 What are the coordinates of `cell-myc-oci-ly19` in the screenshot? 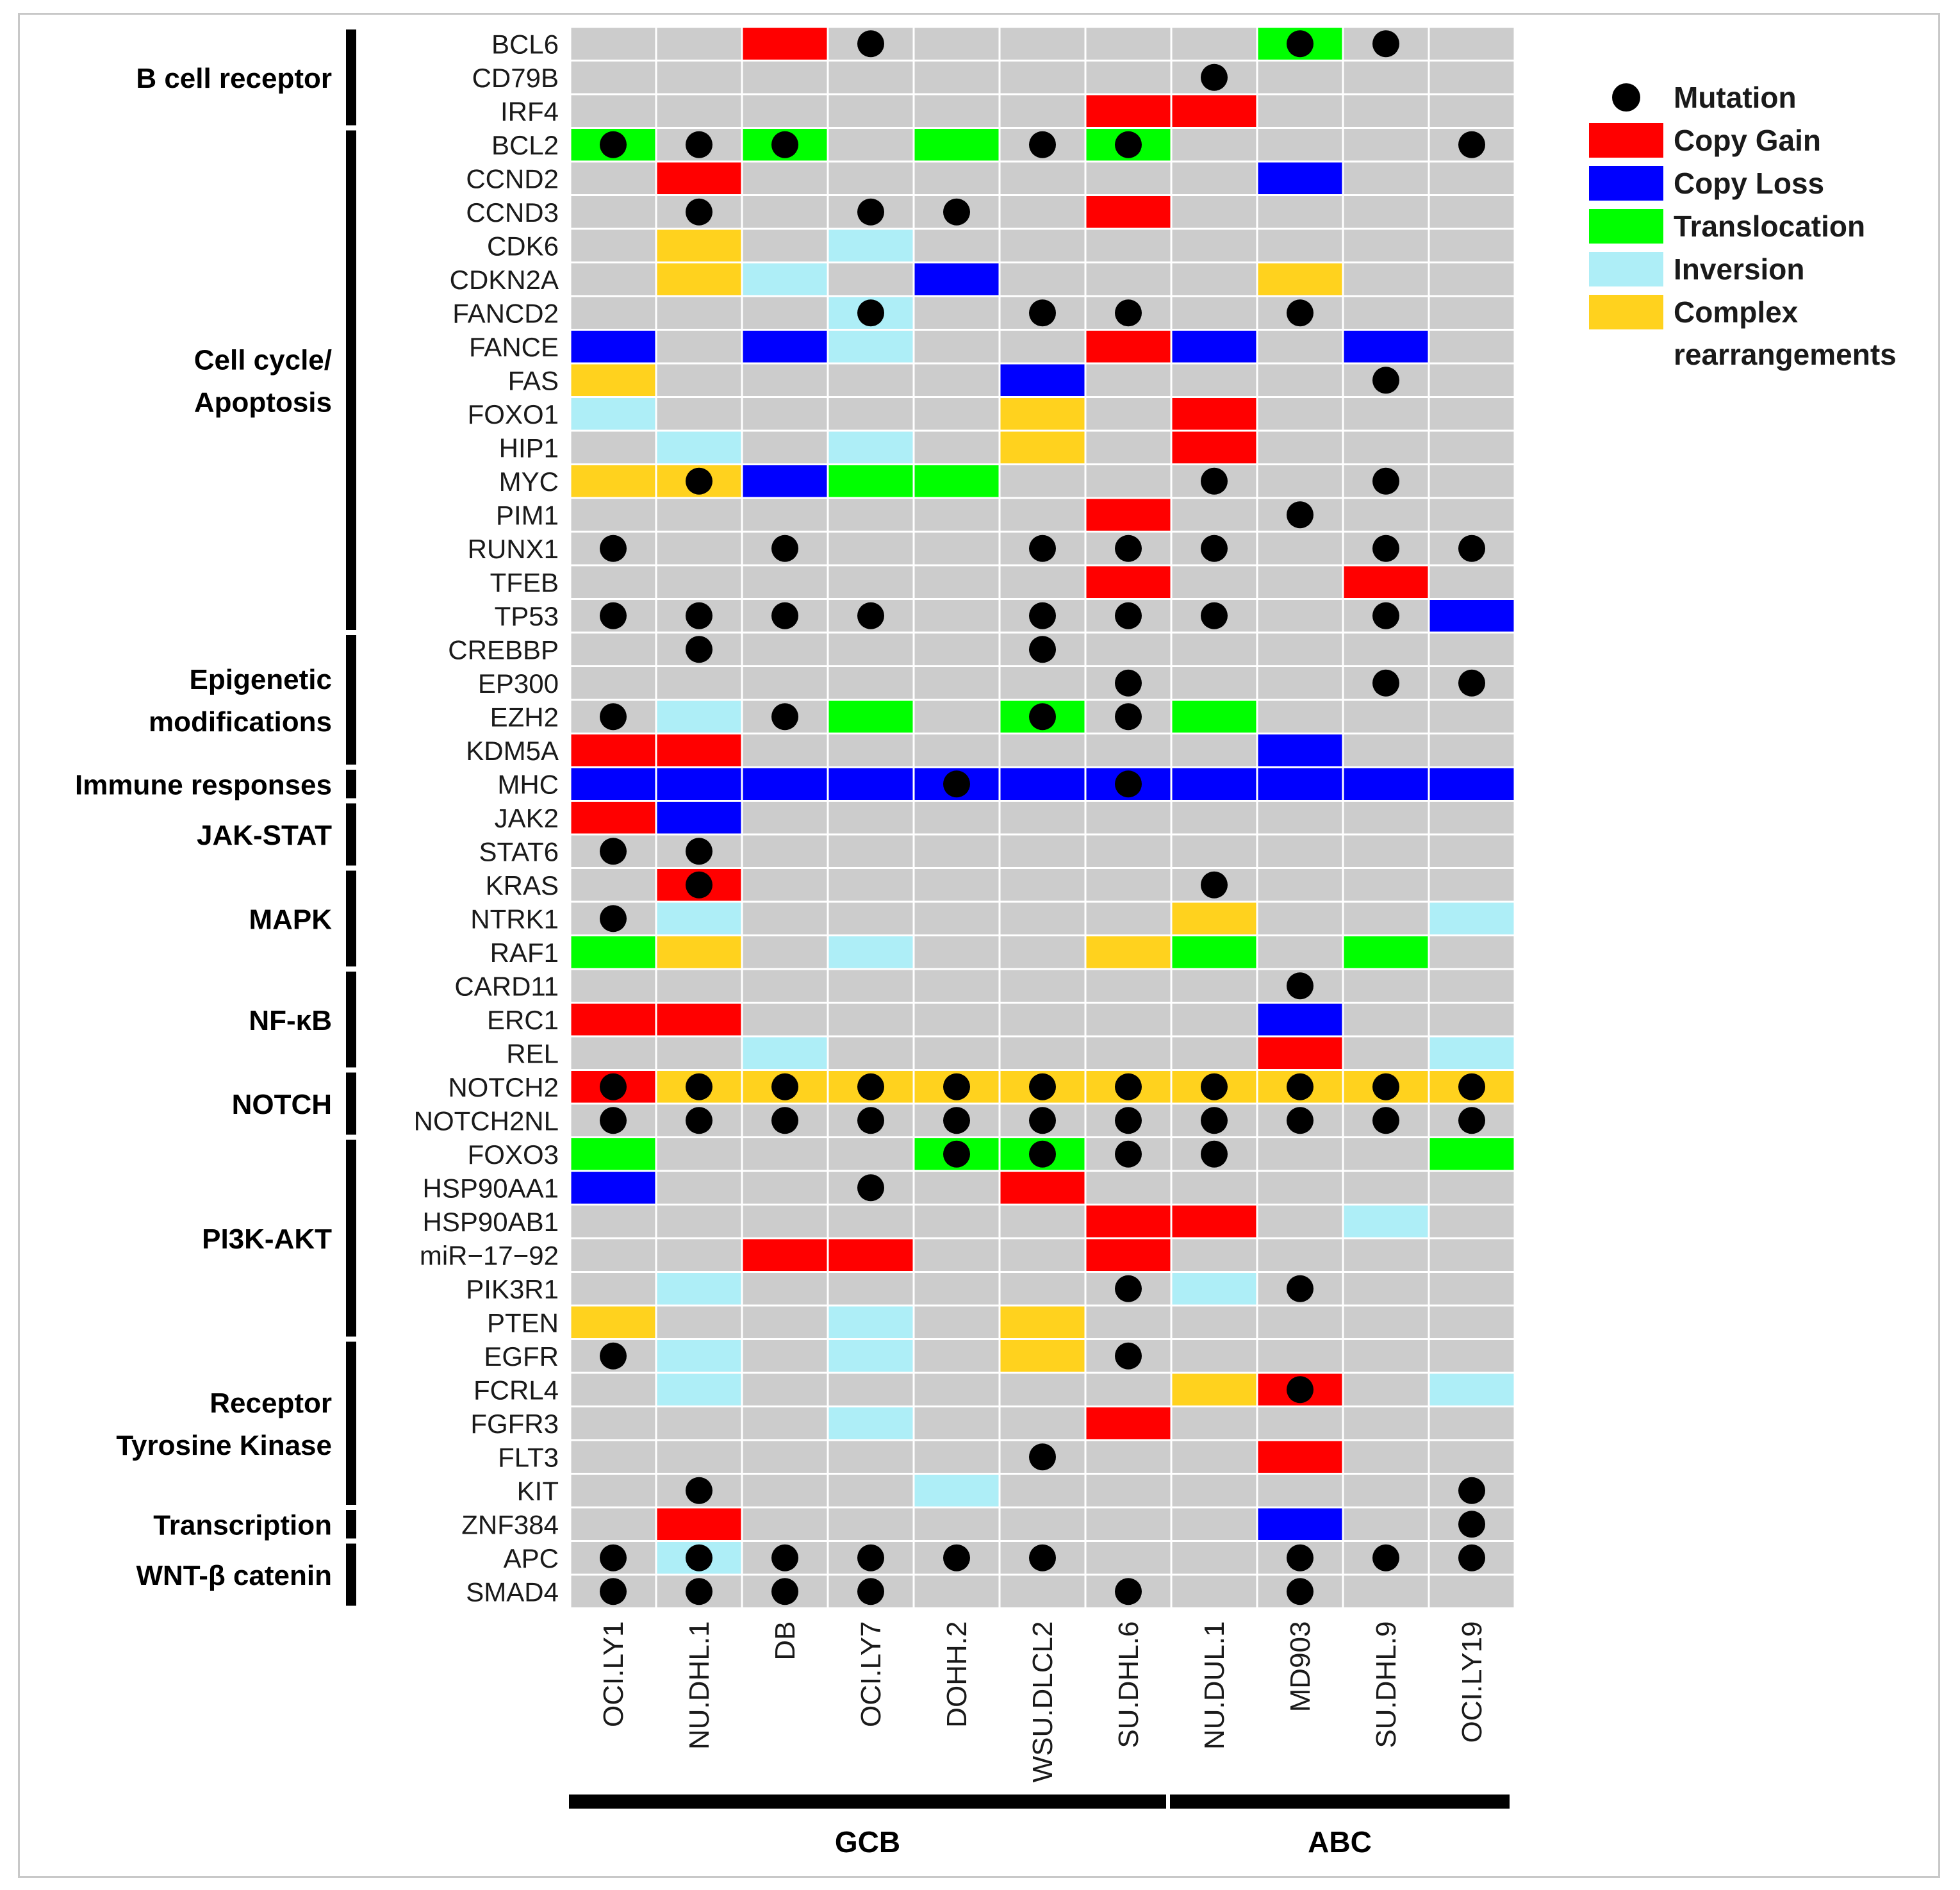 It's located at (1472, 481).